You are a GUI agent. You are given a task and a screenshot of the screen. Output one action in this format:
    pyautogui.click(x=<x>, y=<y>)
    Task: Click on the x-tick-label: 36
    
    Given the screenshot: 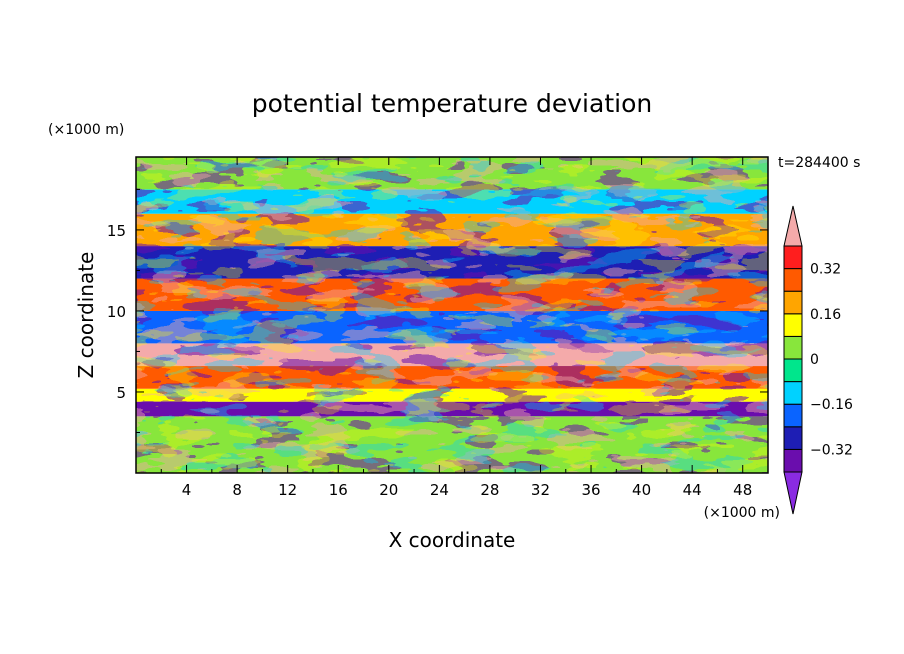 What is the action you would take?
    pyautogui.click(x=590, y=490)
    